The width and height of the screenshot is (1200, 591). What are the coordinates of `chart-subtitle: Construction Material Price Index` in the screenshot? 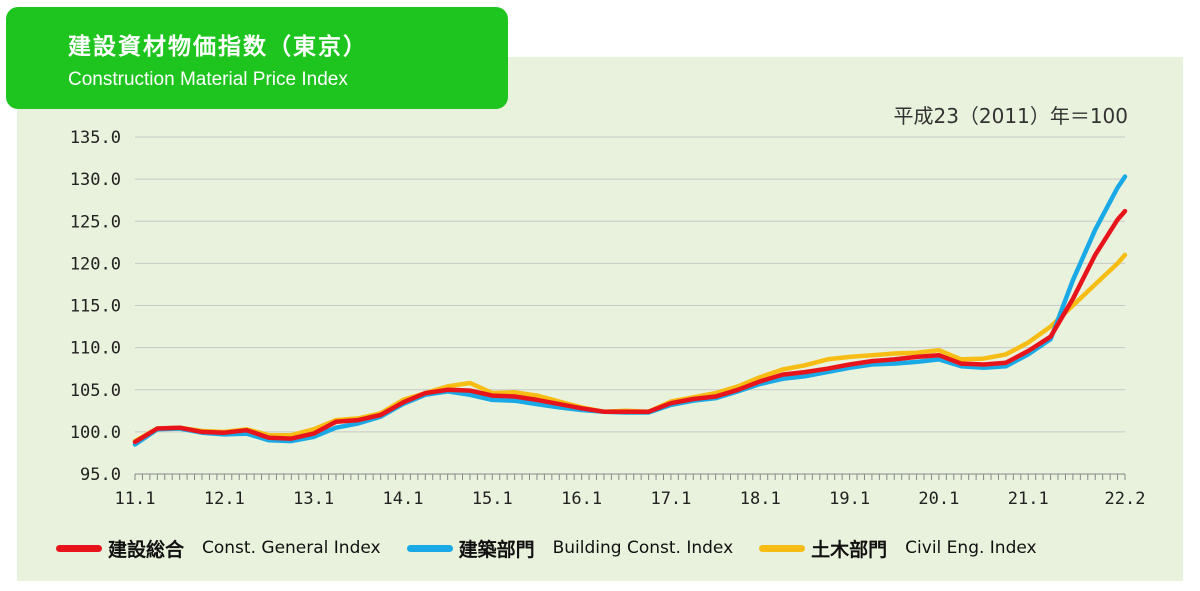 It's located at (208, 79).